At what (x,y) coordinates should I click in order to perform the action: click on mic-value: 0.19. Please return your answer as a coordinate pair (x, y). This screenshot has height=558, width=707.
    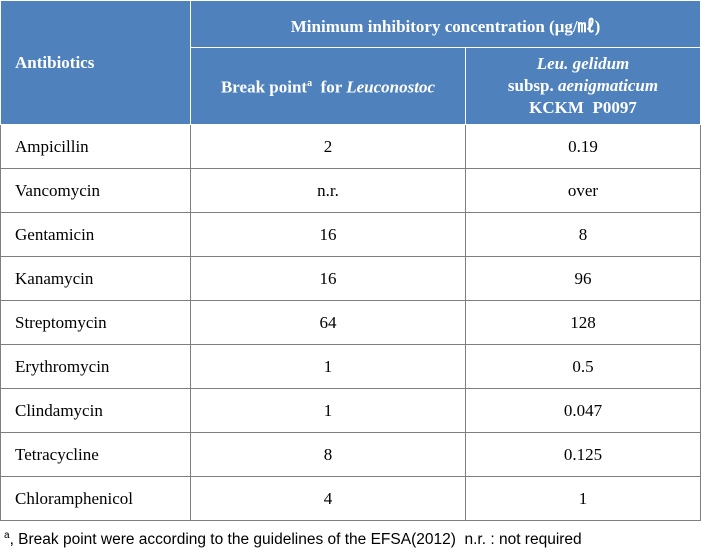
    Looking at the image, I should click on (583, 146).